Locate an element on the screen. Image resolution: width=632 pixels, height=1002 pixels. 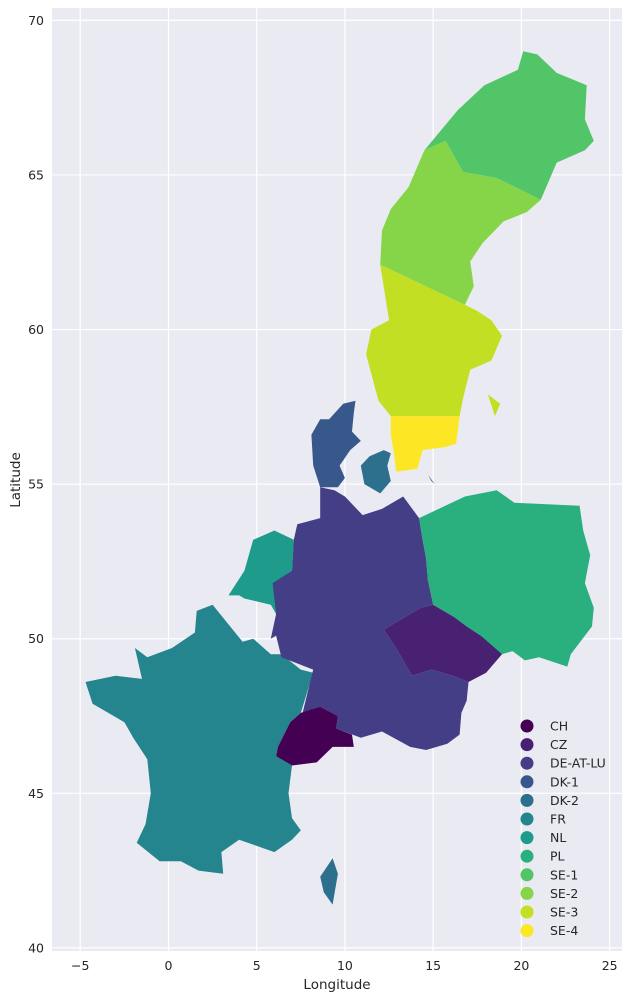
legend-label: SE-3 is located at coordinates (564, 912).